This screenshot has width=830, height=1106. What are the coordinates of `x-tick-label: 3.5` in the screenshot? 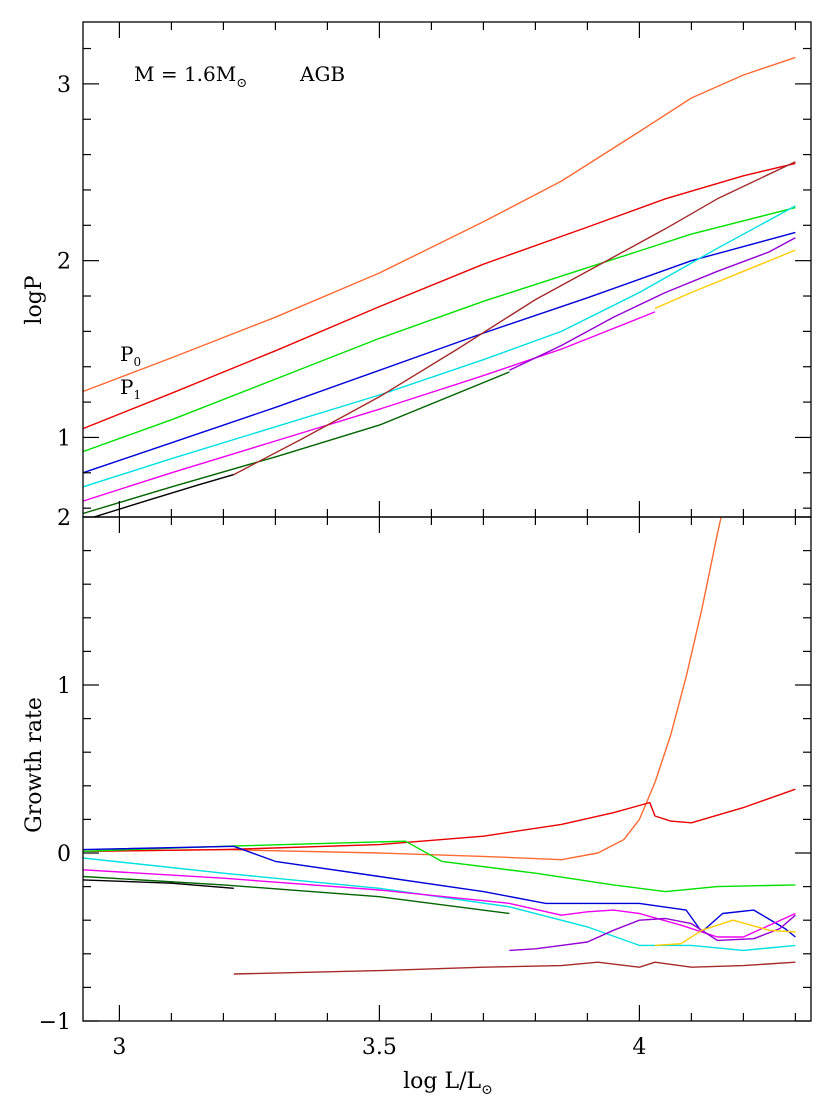 It's located at (379, 1047).